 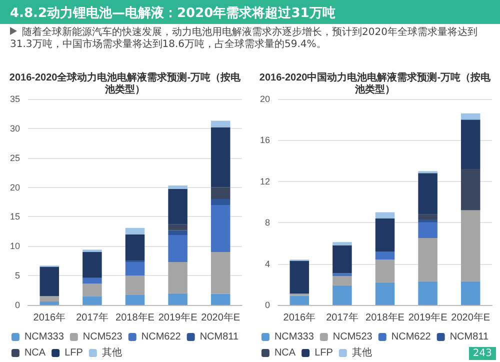 I want to click on y-tick-label: 16, so click(x=265, y=140).